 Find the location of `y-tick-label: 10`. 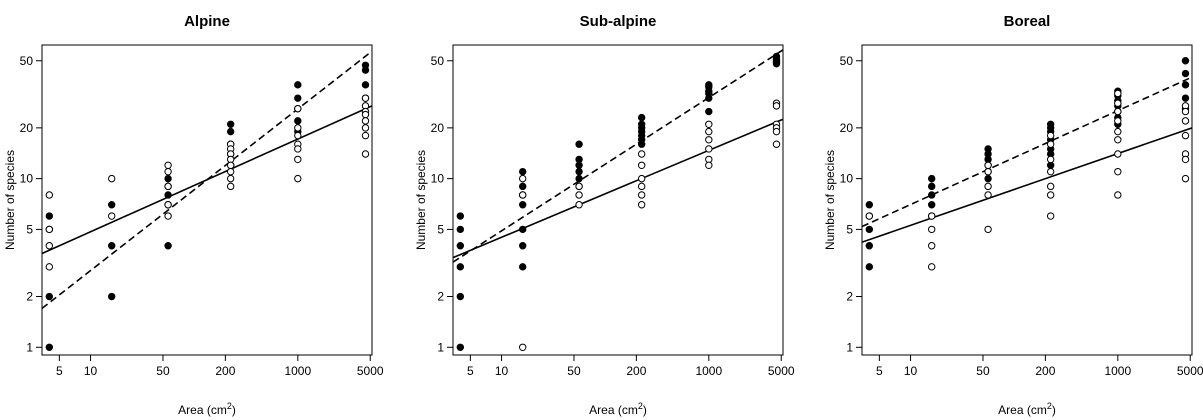

y-tick-label: 10 is located at coordinates (847, 179).